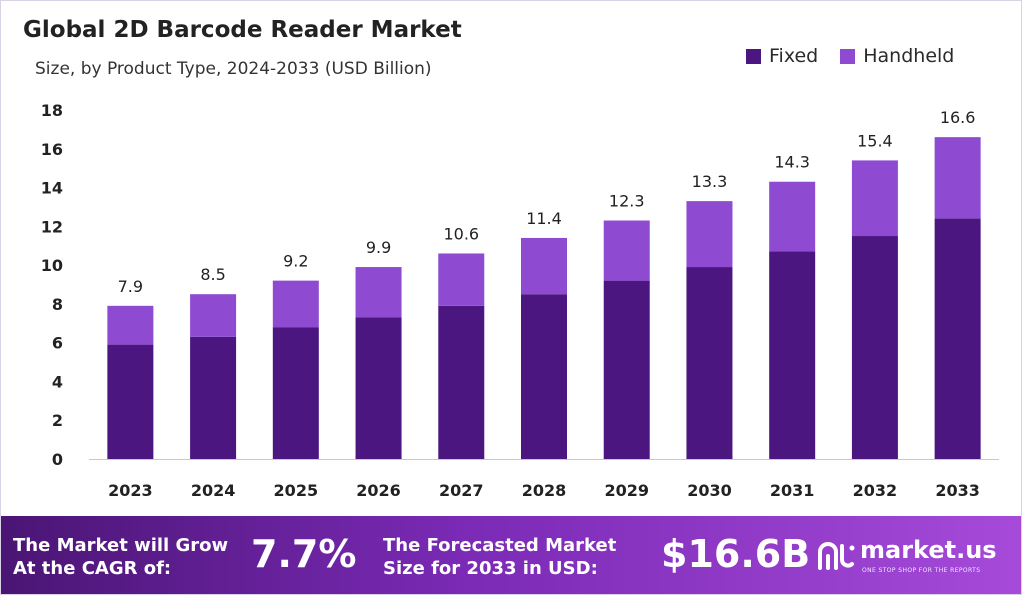  I want to click on total-label-2025: 9.2, so click(295, 261).